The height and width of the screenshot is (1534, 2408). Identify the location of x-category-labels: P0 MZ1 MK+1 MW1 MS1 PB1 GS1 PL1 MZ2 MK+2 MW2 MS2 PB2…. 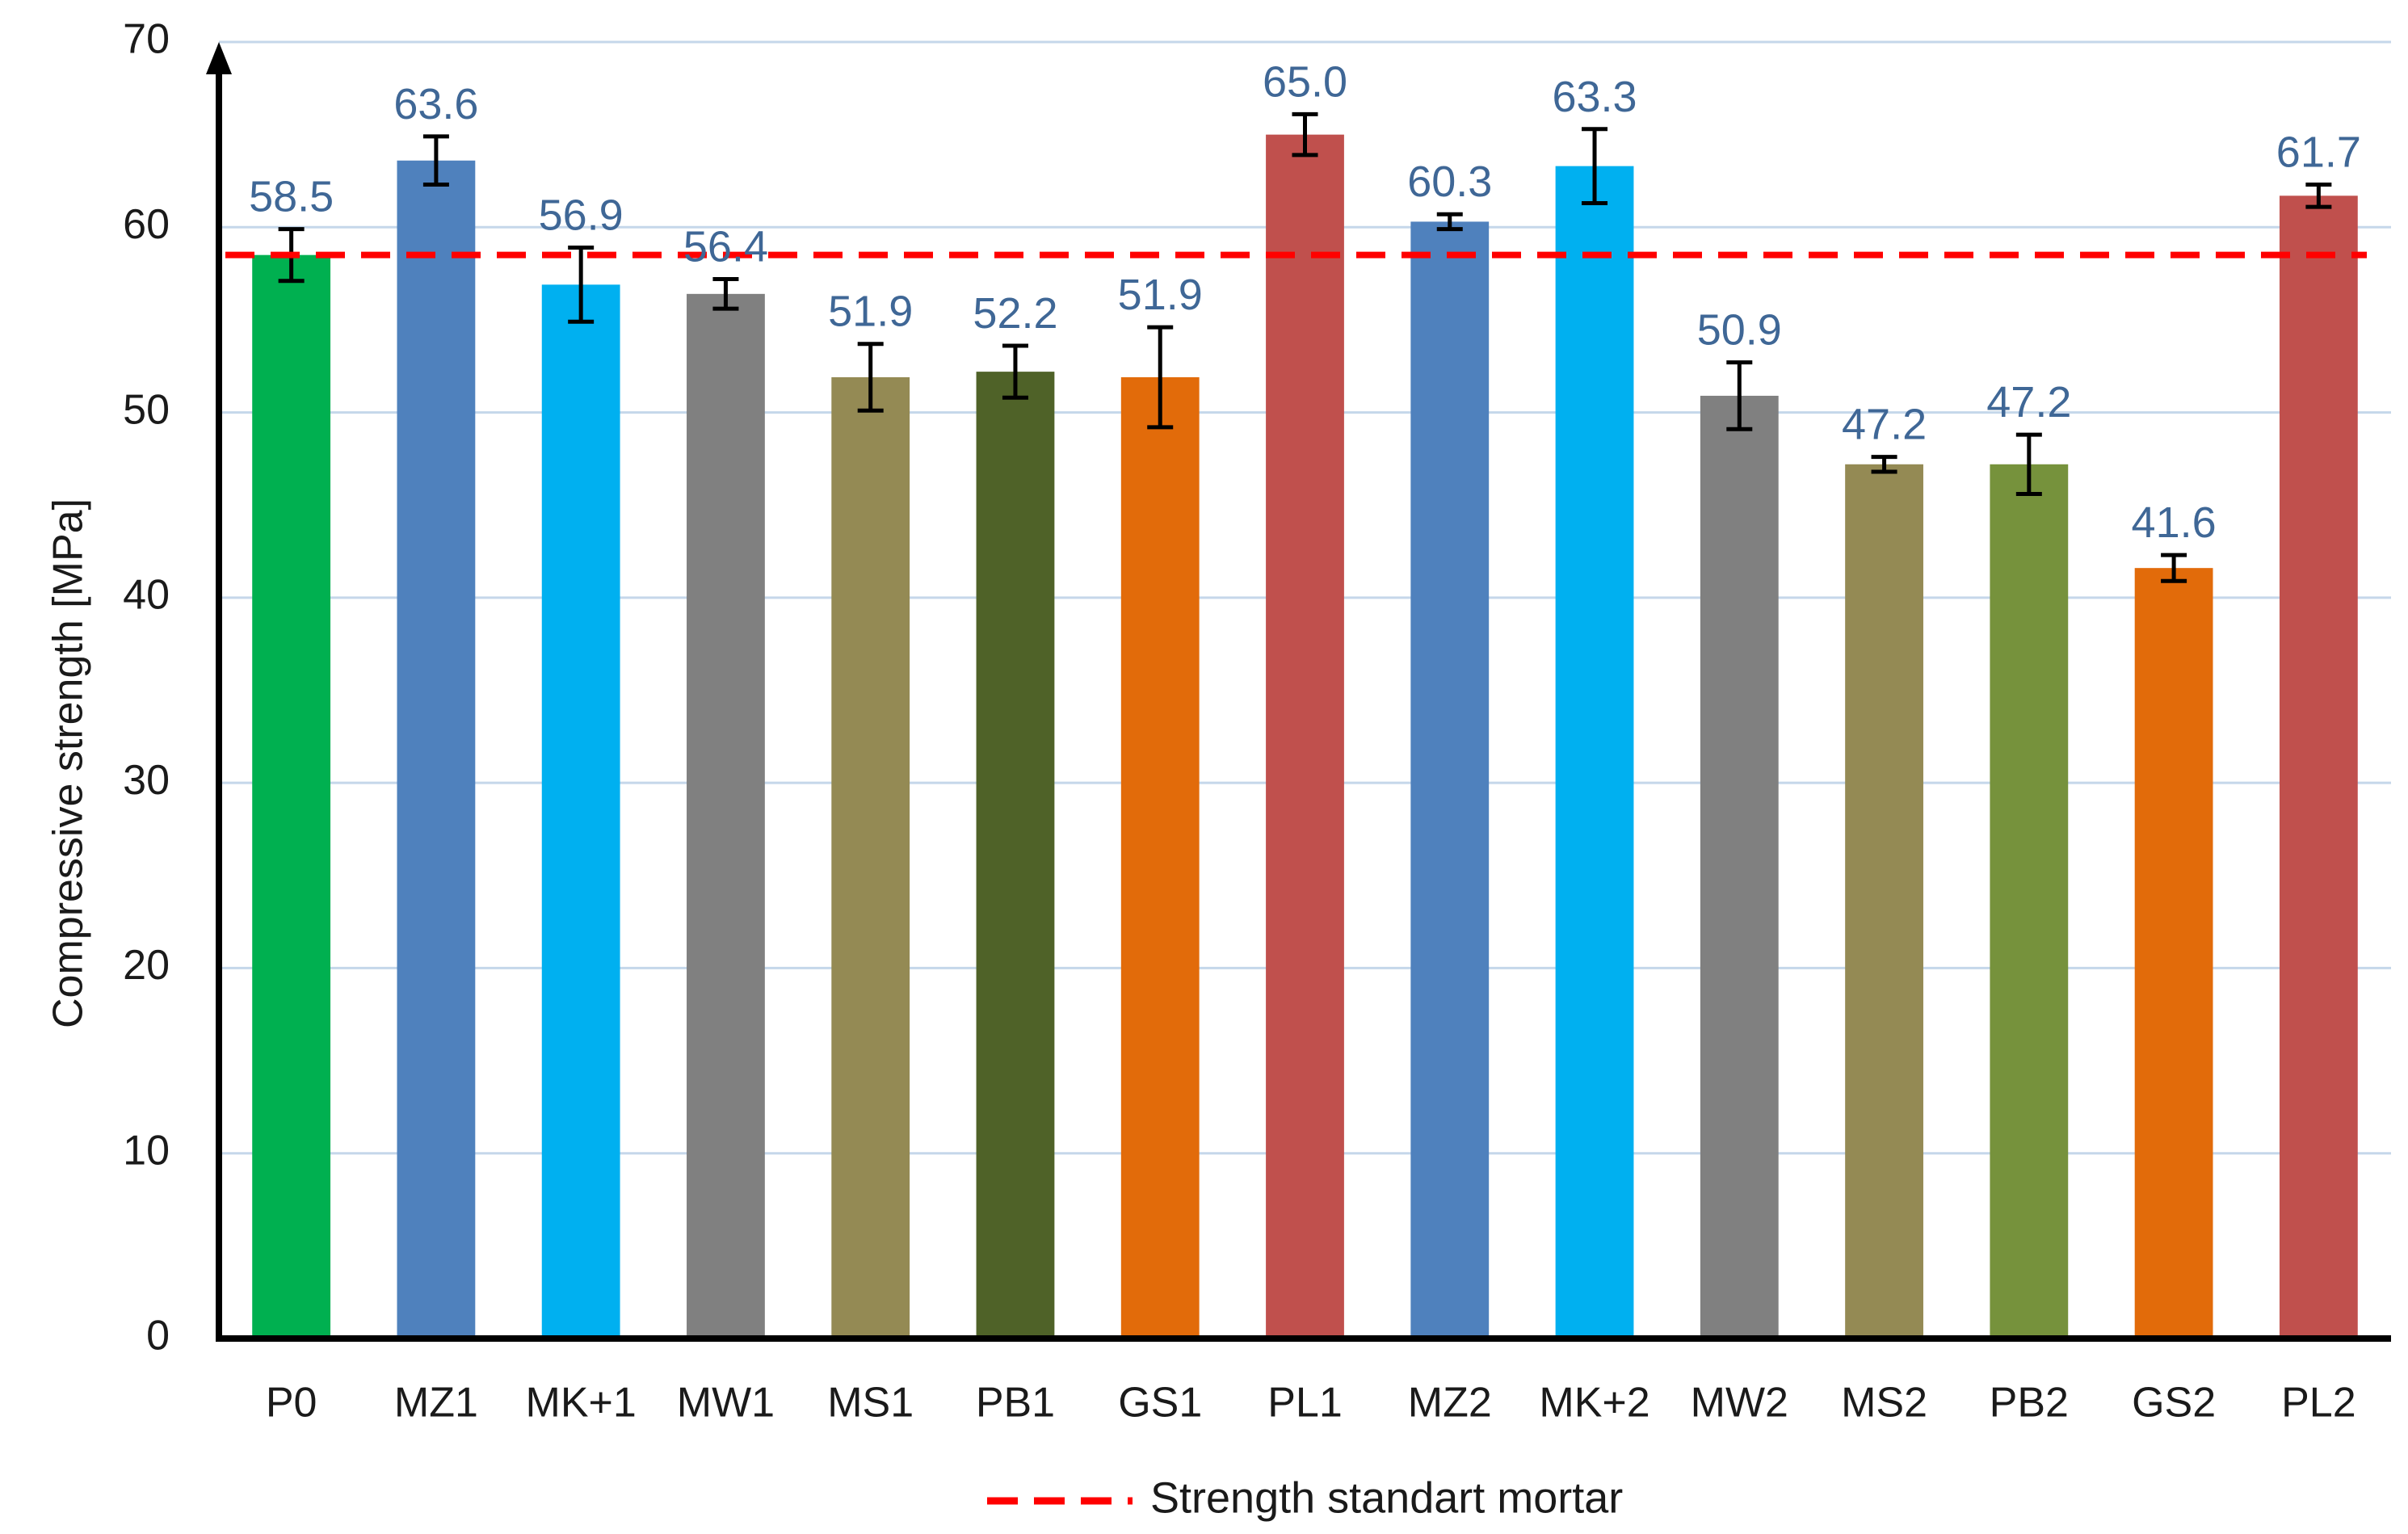
(1311, 1403).